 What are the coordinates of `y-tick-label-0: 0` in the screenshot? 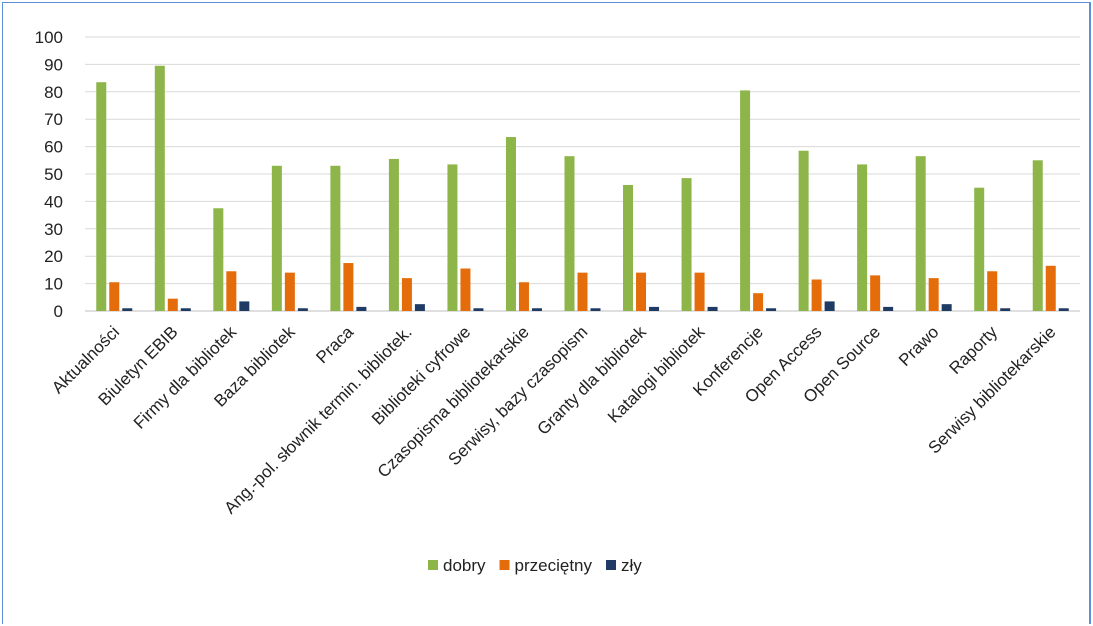 It's located at (58, 311).